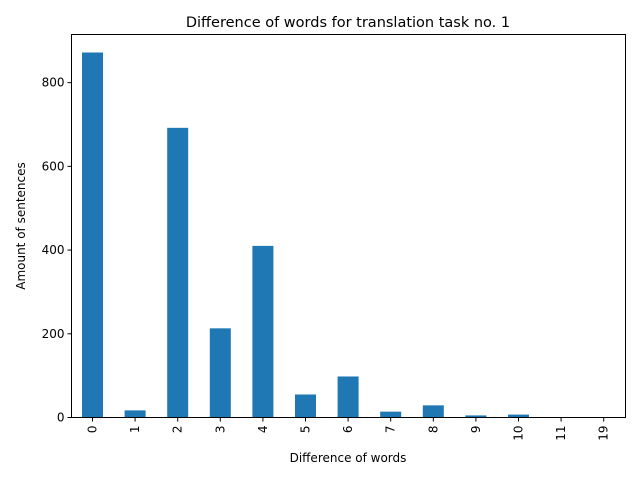 This screenshot has width=640, height=480. What do you see at coordinates (178, 430) in the screenshot?
I see `x-tick-label: 2` at bounding box center [178, 430].